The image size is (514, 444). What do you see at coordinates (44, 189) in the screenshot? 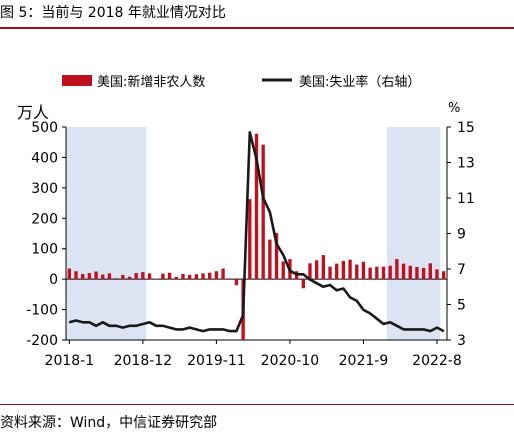
I see `left-tick-label: 300` at bounding box center [44, 189].